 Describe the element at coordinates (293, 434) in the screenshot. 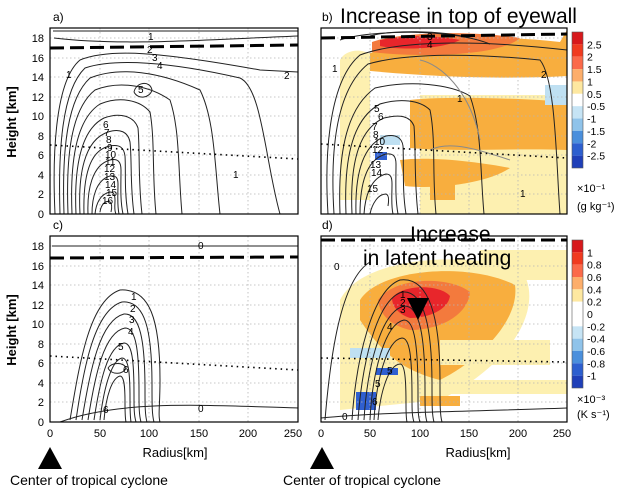

I see `xtick-c-250: 250` at that location.